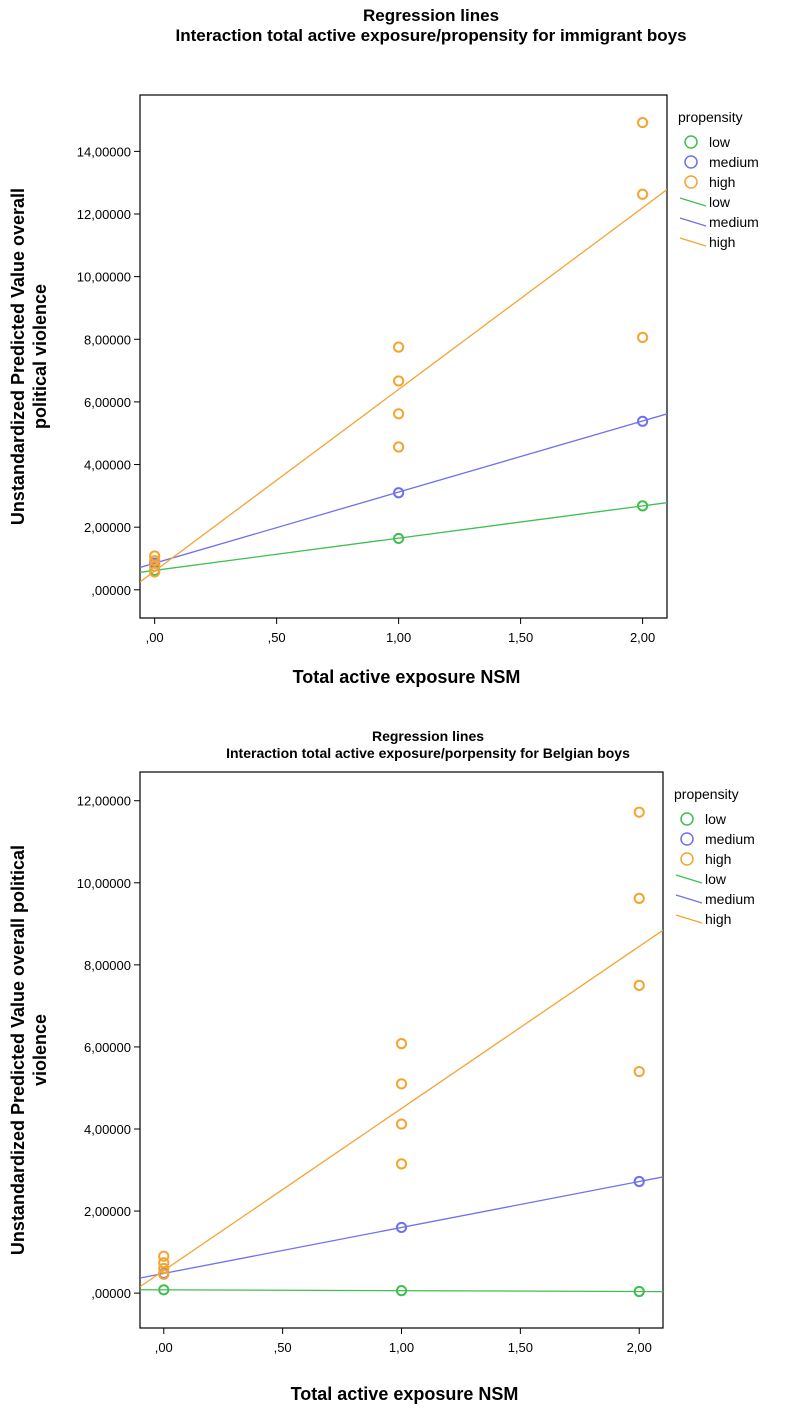  What do you see at coordinates (40, 1050) in the screenshot?
I see `y-axis-label: violence` at bounding box center [40, 1050].